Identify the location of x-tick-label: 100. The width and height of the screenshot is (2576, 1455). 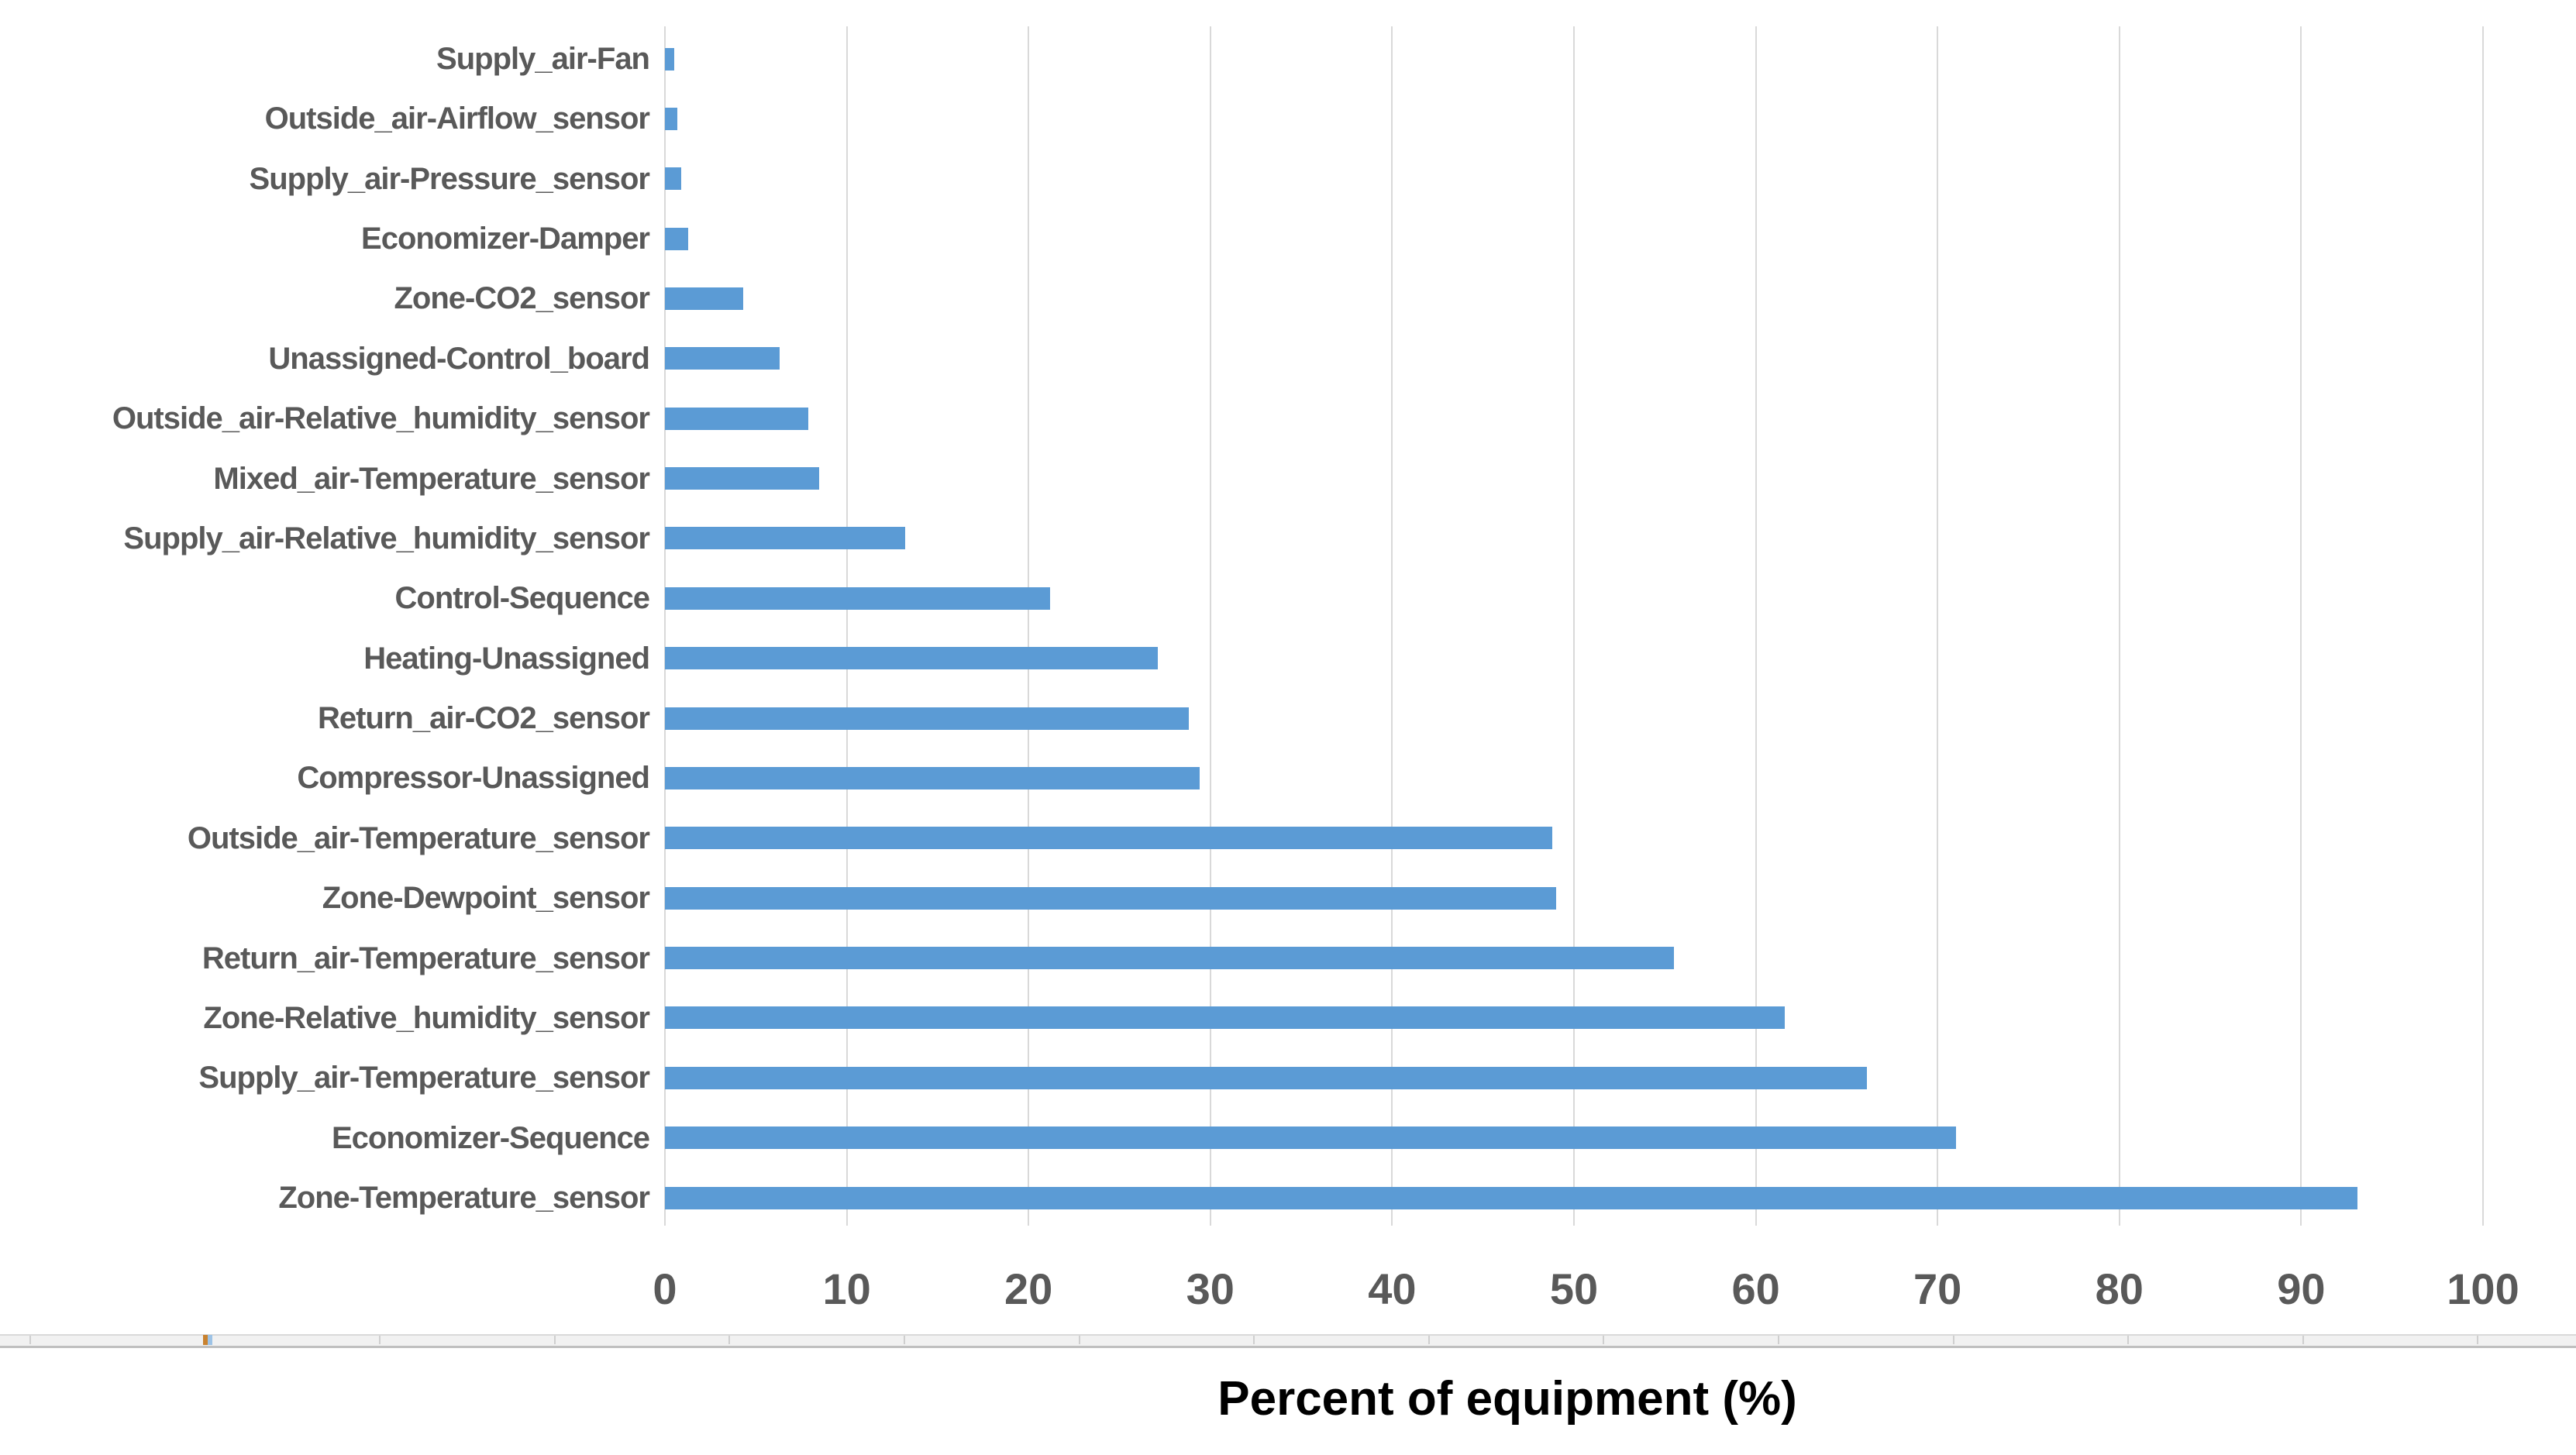
(2483, 1288).